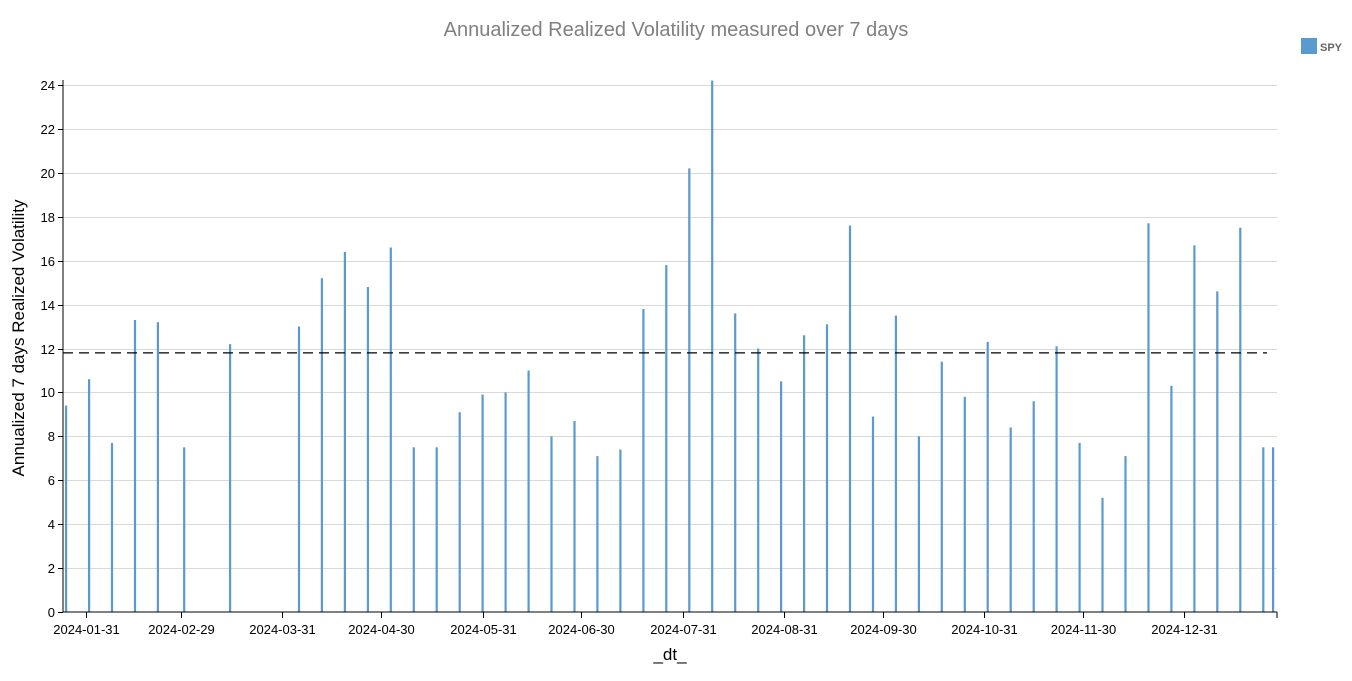 The width and height of the screenshot is (1352, 681). What do you see at coordinates (48, 349) in the screenshot?
I see `y-tick-label: 12` at bounding box center [48, 349].